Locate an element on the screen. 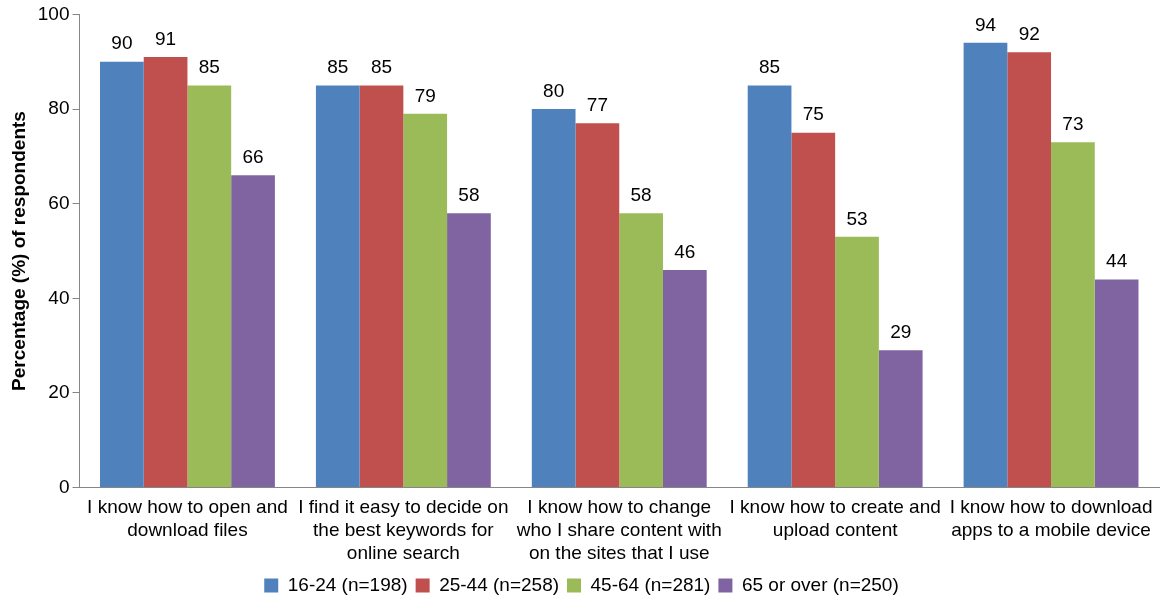 Image resolution: width=1167 pixels, height=615 pixels. y-tick-label: 20 is located at coordinates (59, 392).